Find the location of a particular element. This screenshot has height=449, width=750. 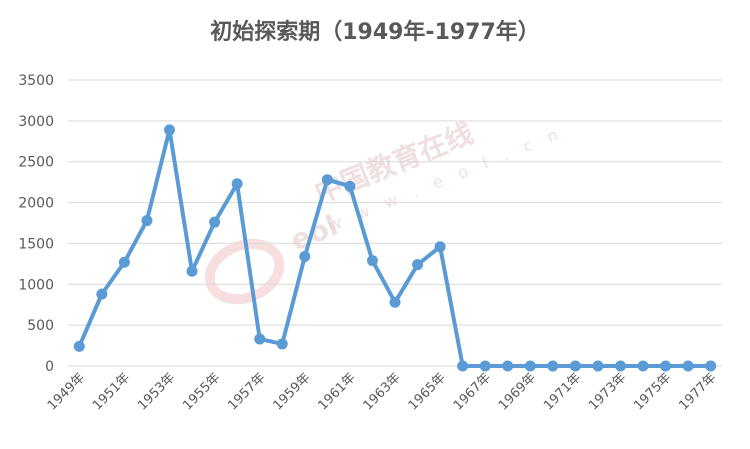

x-tick-label: 1953年 is located at coordinates (156, 391).